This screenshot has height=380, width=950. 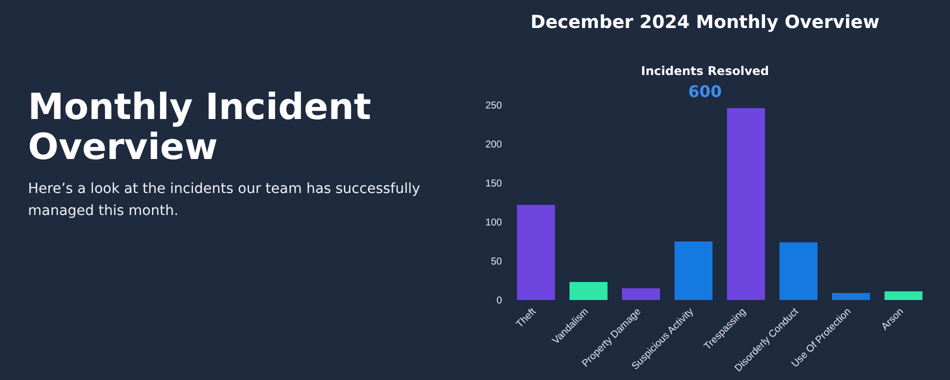 What do you see at coordinates (493, 145) in the screenshot?
I see `y-tick-label: 200` at bounding box center [493, 145].